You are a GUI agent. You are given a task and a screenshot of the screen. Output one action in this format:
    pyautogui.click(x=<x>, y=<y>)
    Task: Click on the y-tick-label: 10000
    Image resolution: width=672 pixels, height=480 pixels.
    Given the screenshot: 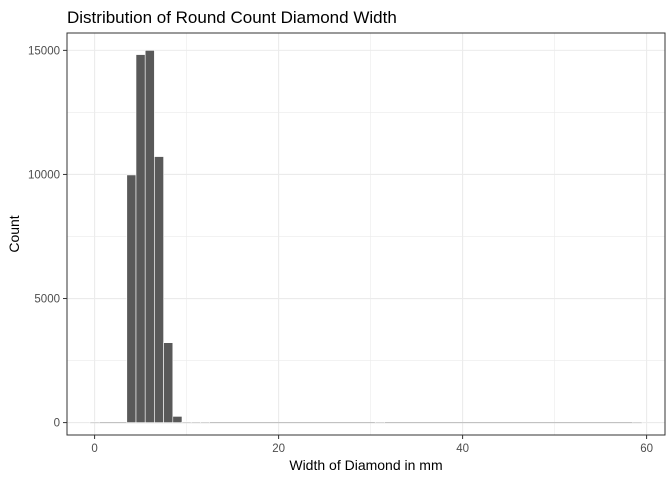 What is the action you would take?
    pyautogui.click(x=44, y=175)
    